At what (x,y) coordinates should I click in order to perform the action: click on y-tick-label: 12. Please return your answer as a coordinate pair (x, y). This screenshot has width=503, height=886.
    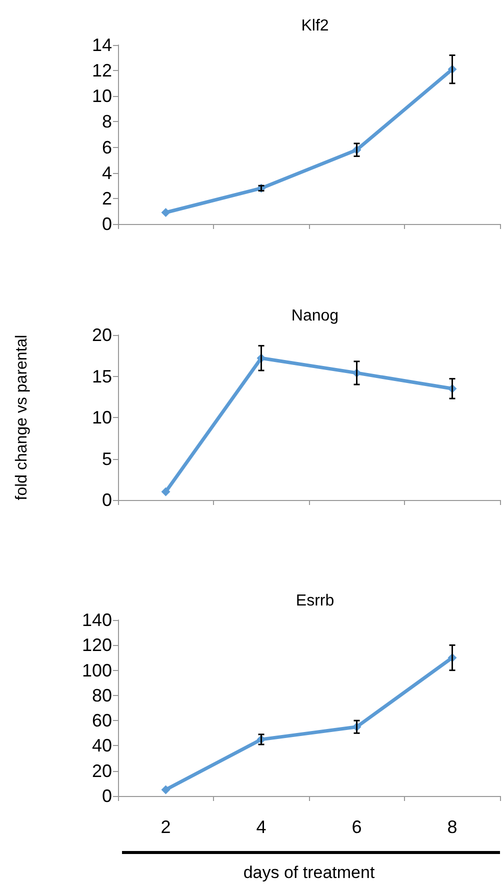
    Looking at the image, I should click on (102, 70).